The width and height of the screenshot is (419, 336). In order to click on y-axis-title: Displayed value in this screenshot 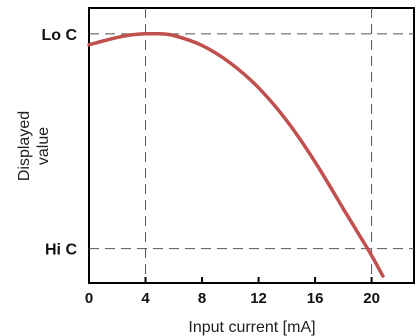, I will do `click(34, 146)`.